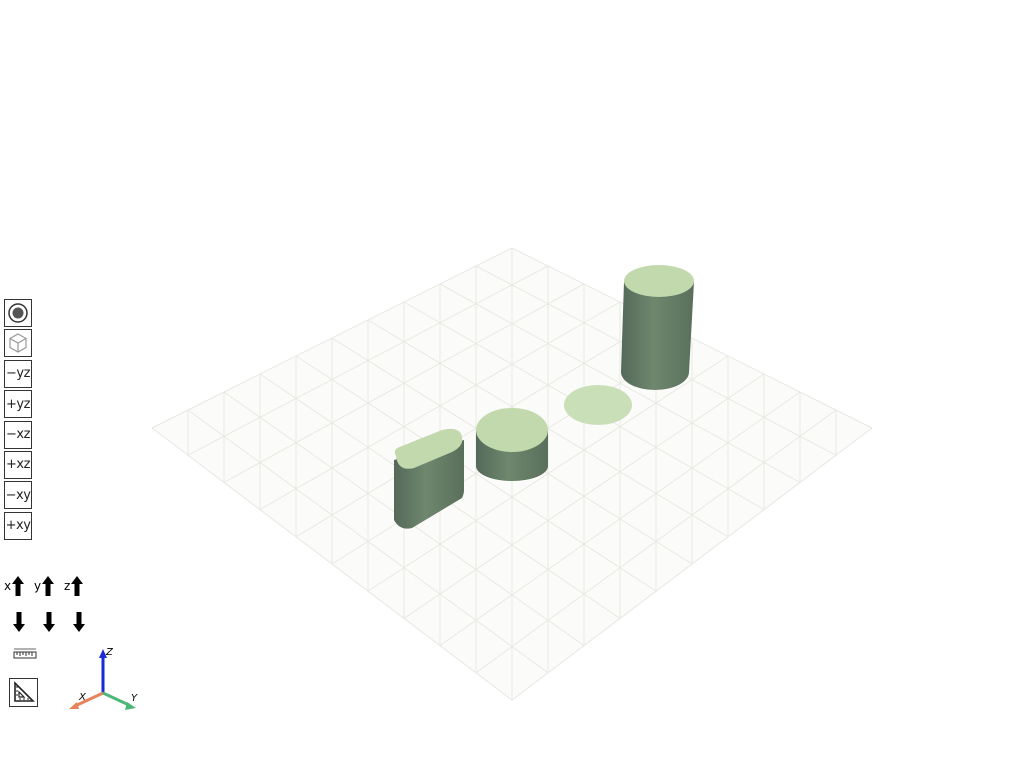 Image resolution: width=1024 pixels, height=768 pixels. I want to click on rotate-x-up-button: x, so click(17, 586).